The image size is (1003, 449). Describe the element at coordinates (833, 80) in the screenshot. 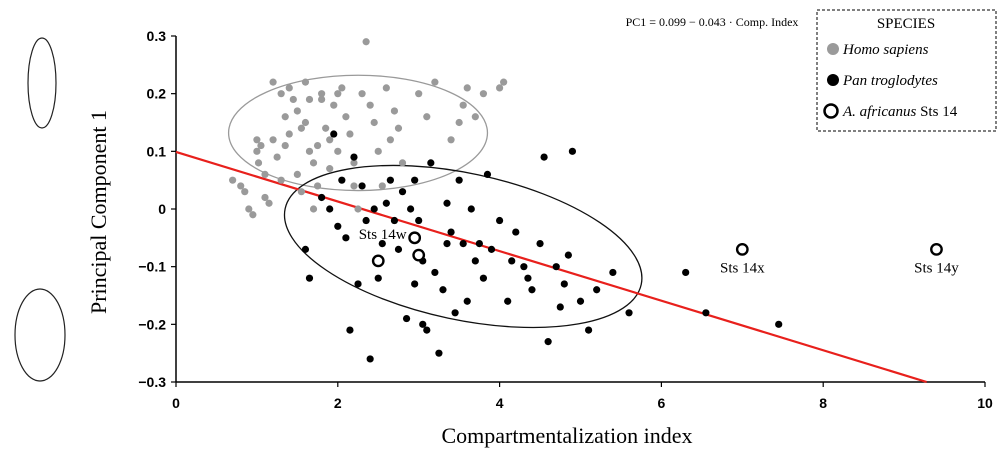

I see `legend-marker-pan` at that location.